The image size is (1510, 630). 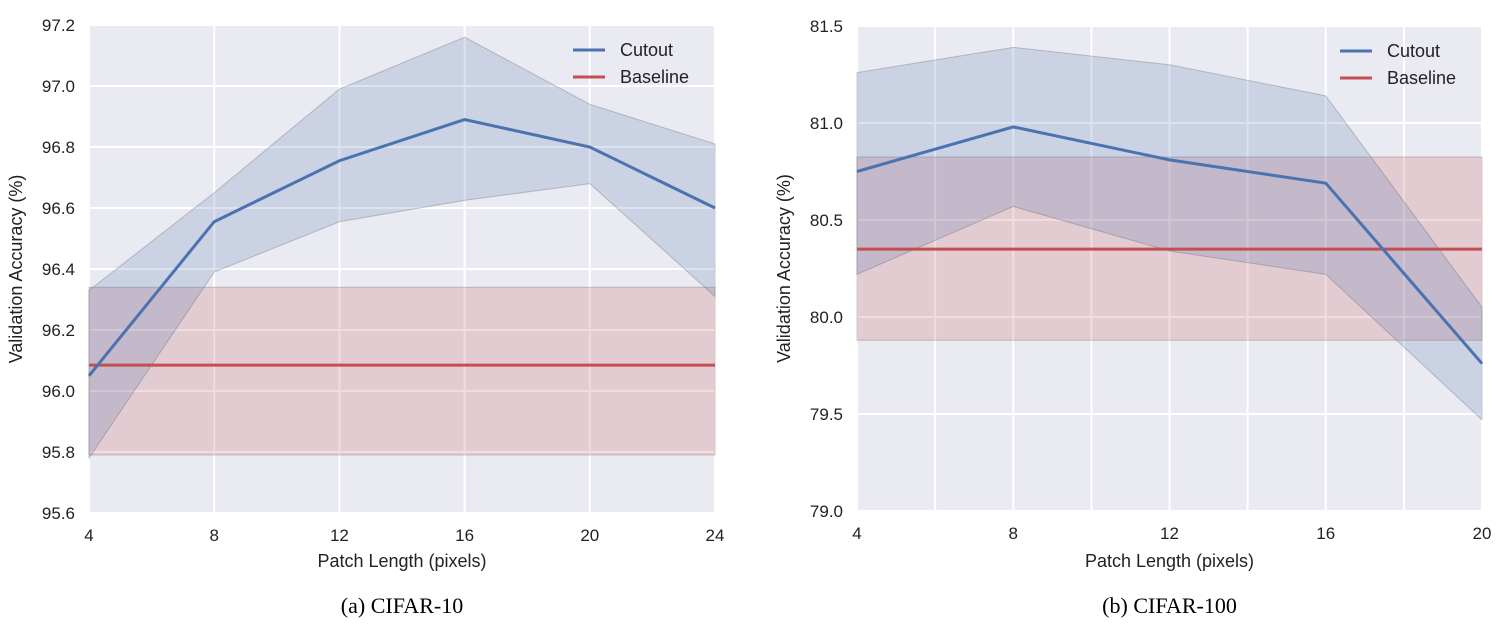 What do you see at coordinates (58, 269) in the screenshot?
I see `y-tick-label: 96.4` at bounding box center [58, 269].